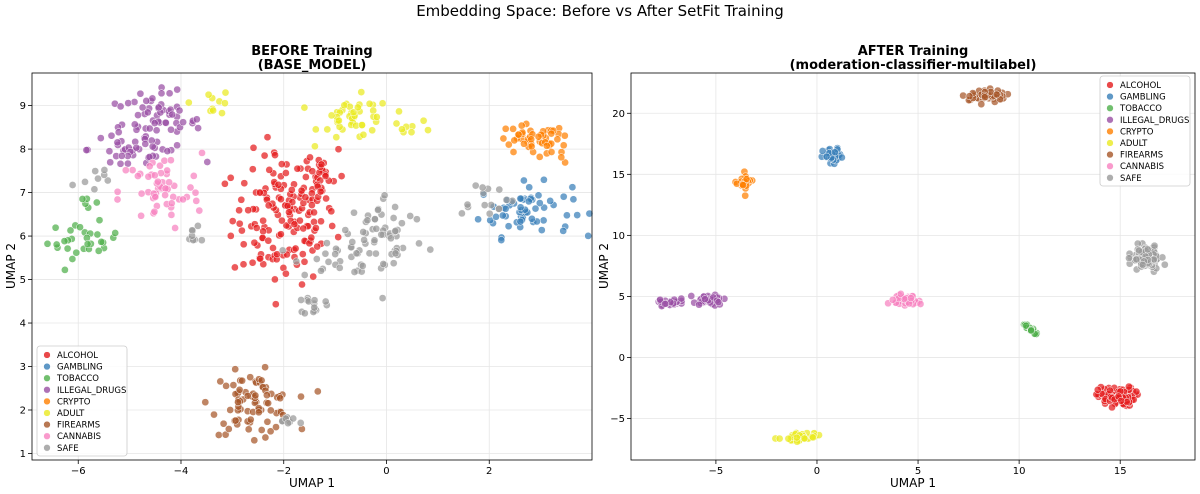  I want to click on legend-label: CANNABIS, so click(1142, 167).